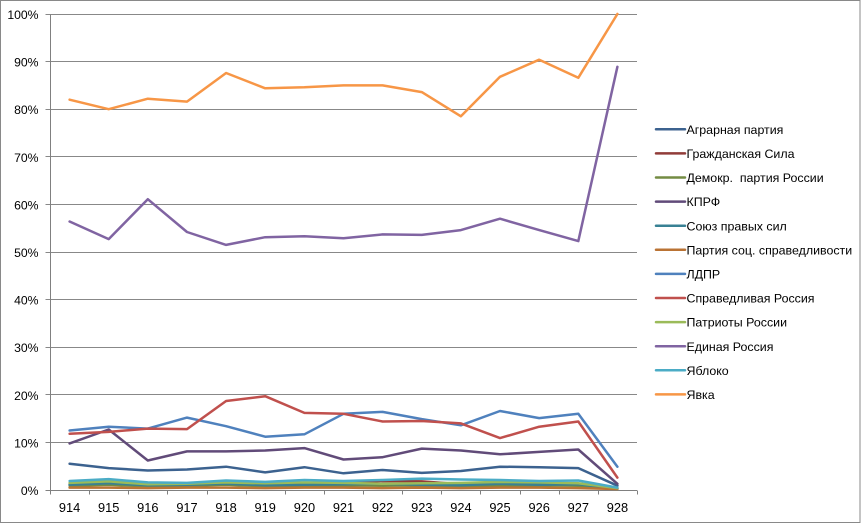 This screenshot has height=530, width=862. What do you see at coordinates (460, 507) in the screenshot?
I see `svg-text: 924` at bounding box center [460, 507].